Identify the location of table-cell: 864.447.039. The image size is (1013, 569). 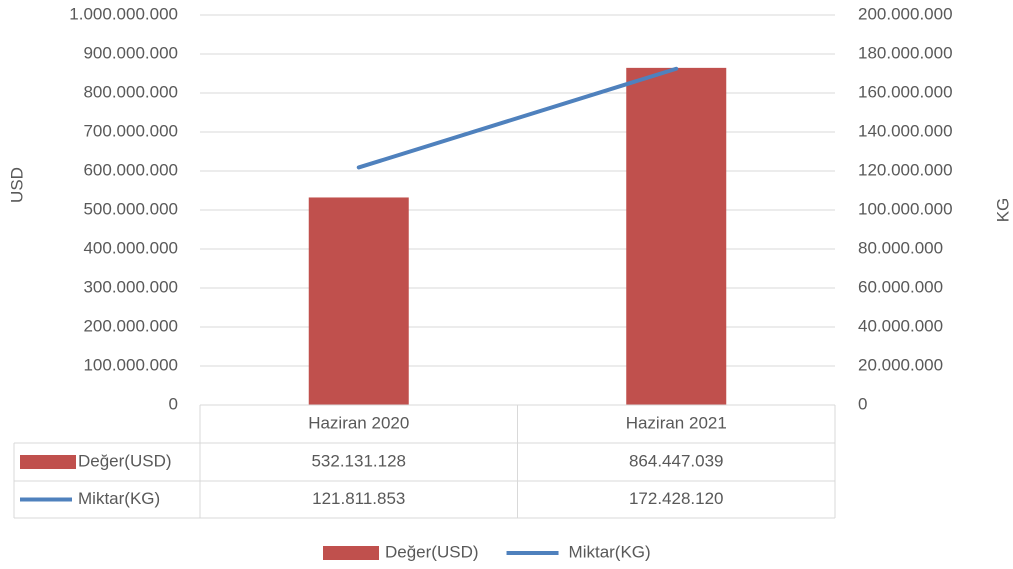
(676, 460).